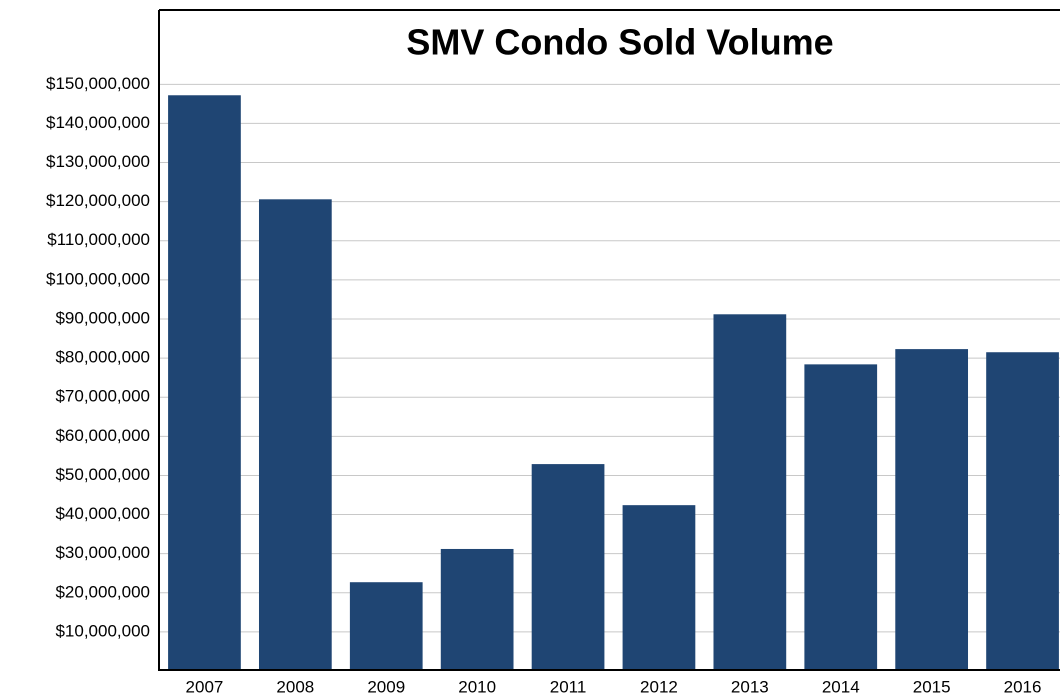 The image size is (1060, 698). Describe the element at coordinates (98, 122) in the screenshot. I see `y-tick-label: $140,000,000` at that location.